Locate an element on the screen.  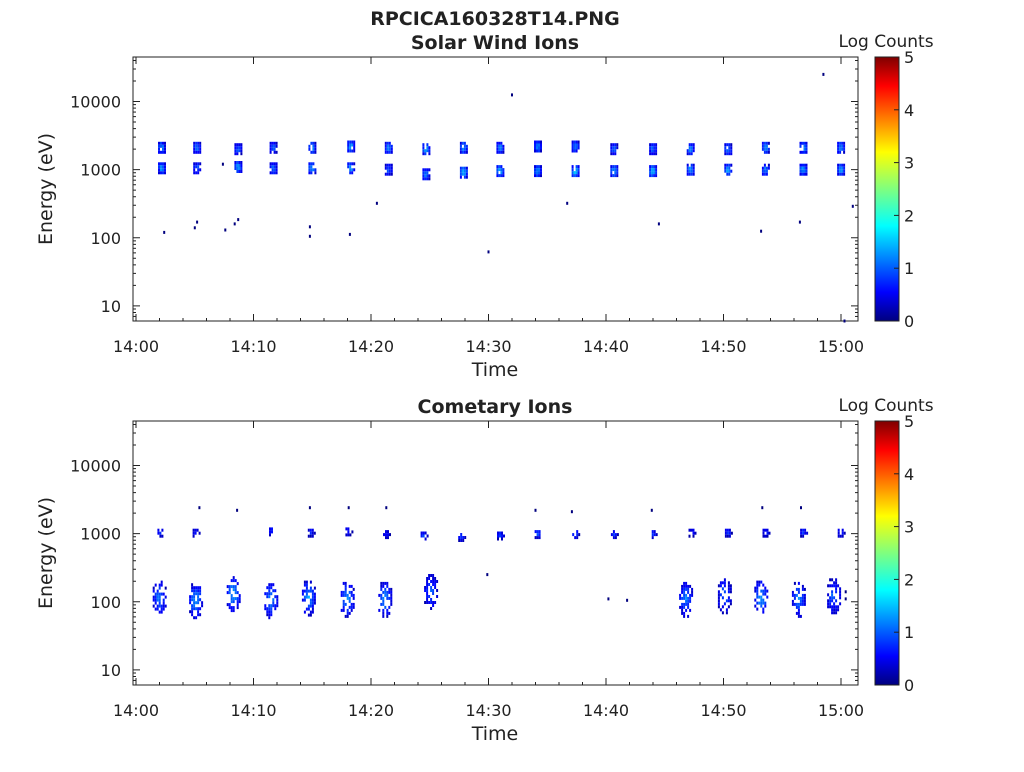
colorbar-label: Log Counts is located at coordinates (885, 42).